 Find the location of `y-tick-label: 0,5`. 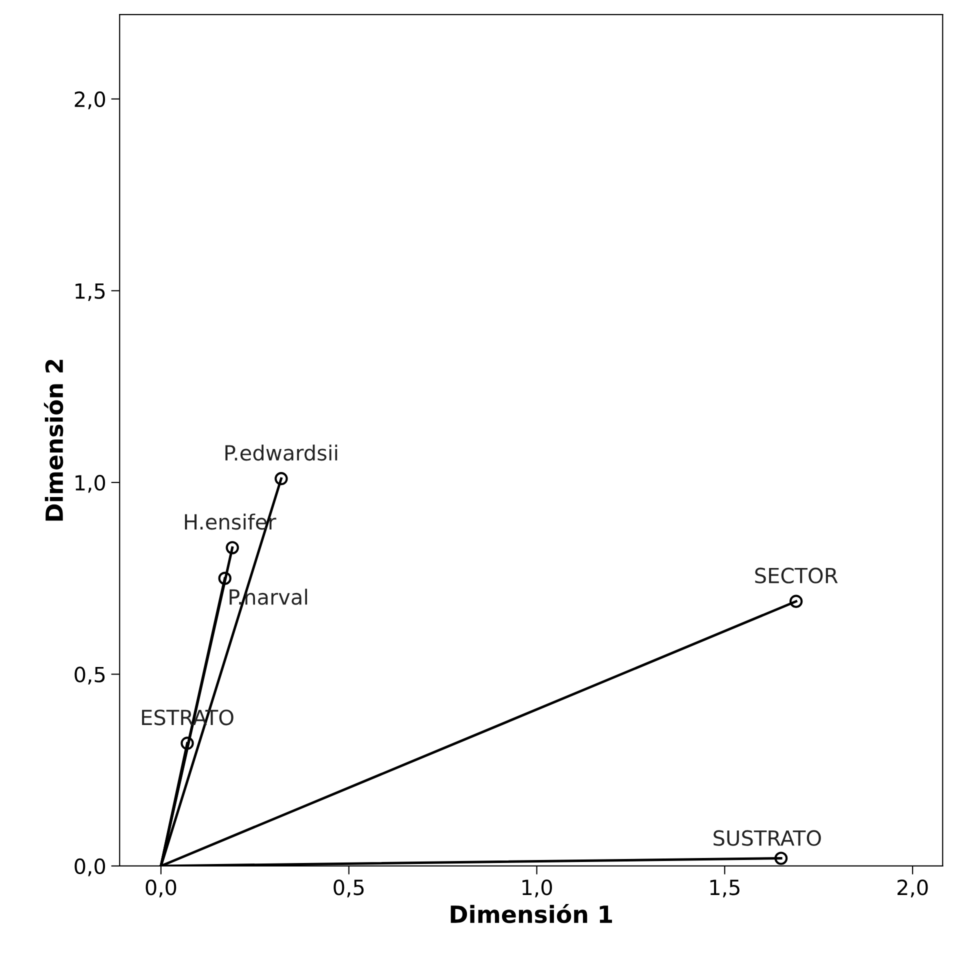

y-tick-label: 0,5 is located at coordinates (89, 675).